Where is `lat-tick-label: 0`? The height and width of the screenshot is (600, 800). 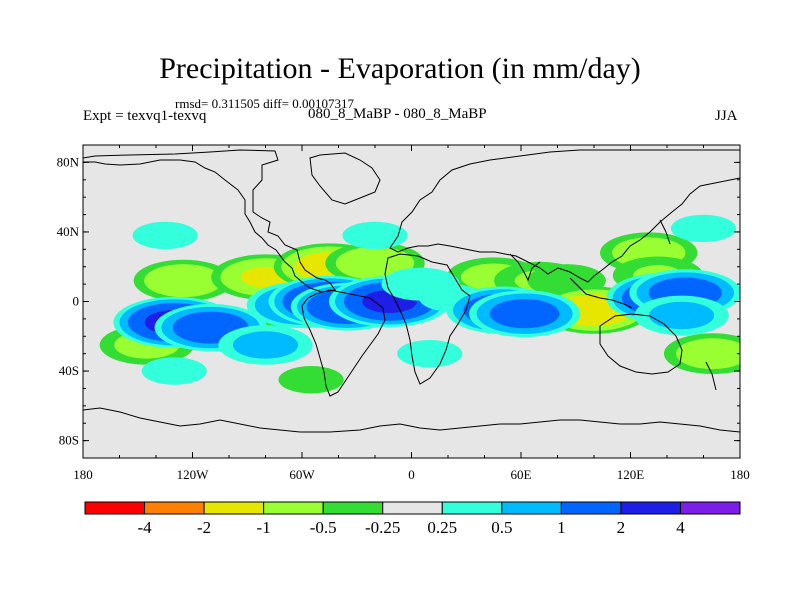
lat-tick-label: 0 is located at coordinates (76, 301).